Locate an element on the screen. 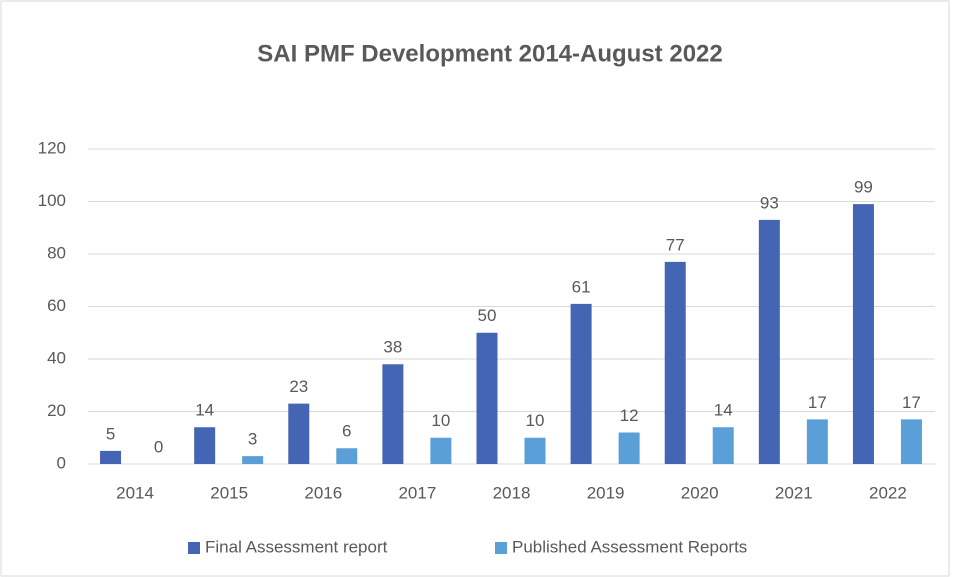 The width and height of the screenshot is (959, 577). data-label: 77 is located at coordinates (675, 244).